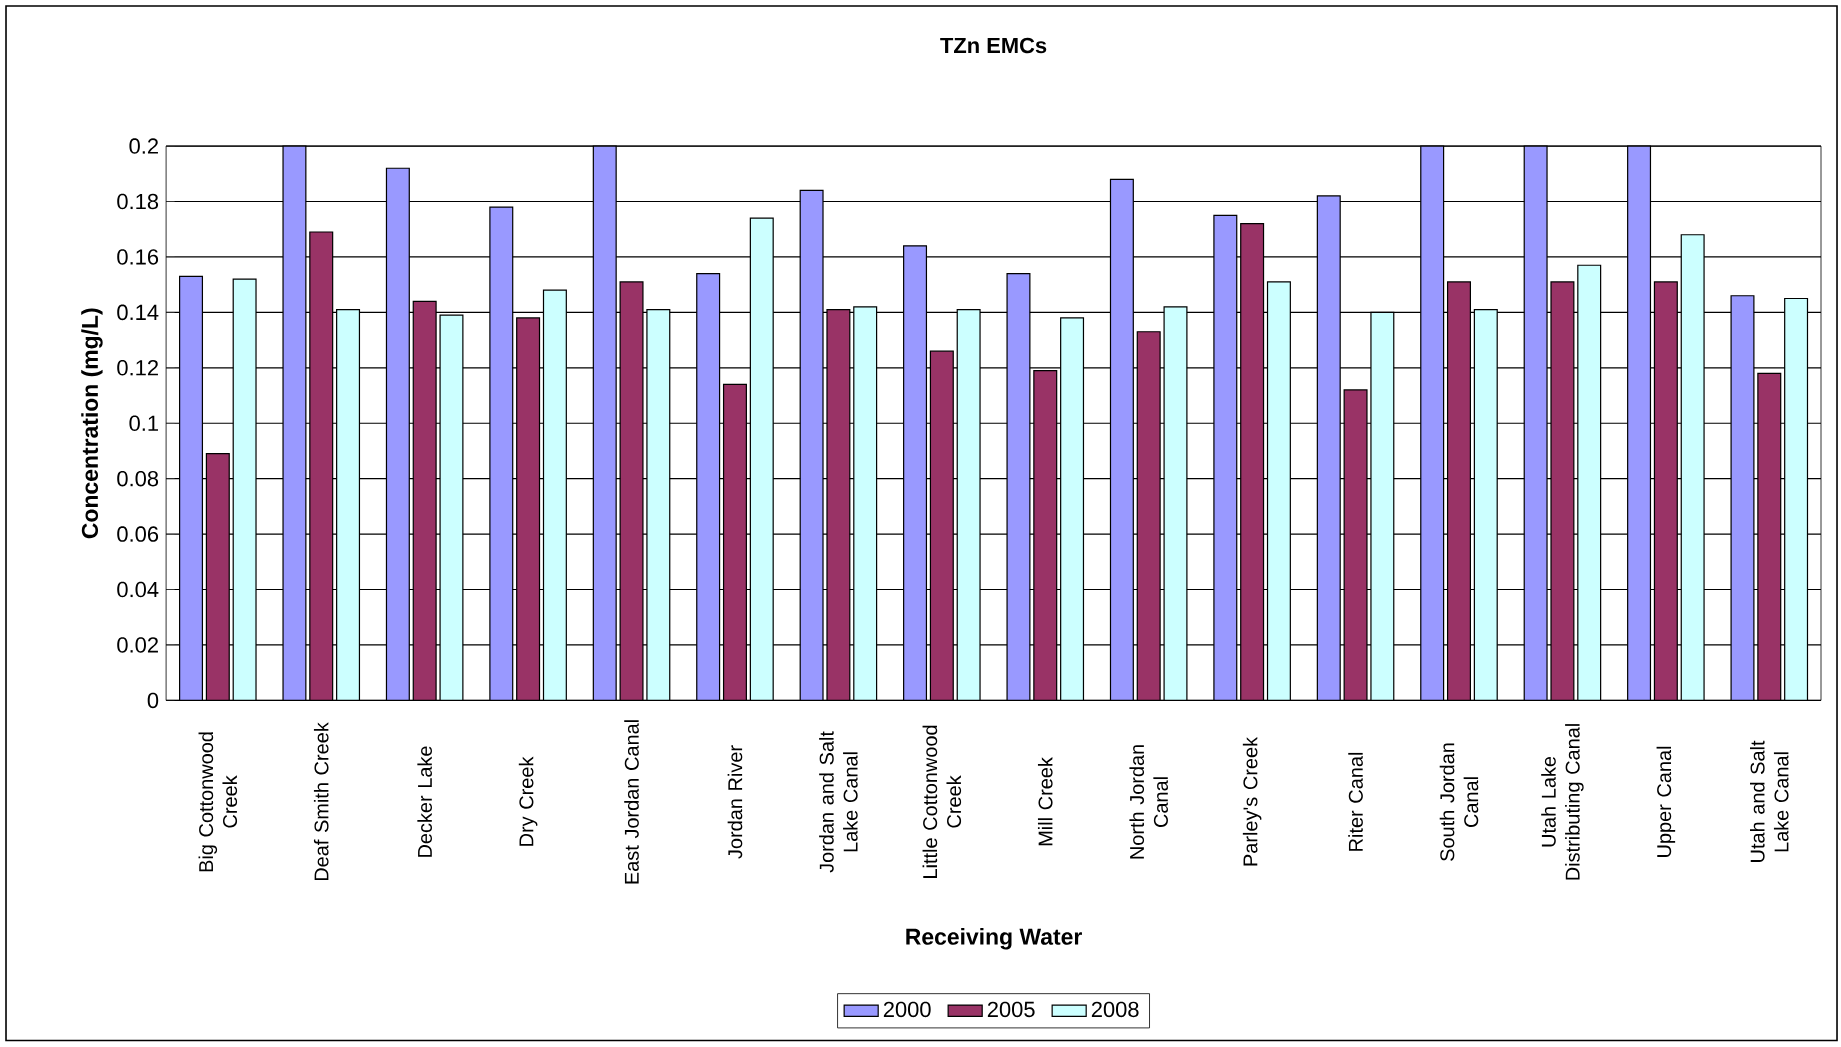 The height and width of the screenshot is (1047, 1841). Describe the element at coordinates (1115, 1009) in the screenshot. I see `legend-label: 2008` at that location.